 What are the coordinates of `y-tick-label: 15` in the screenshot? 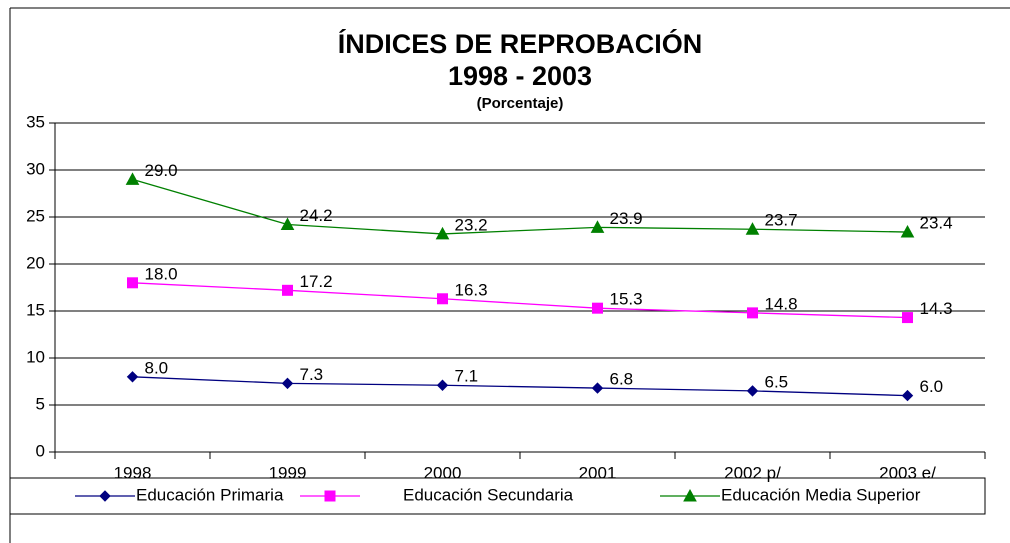 It's located at (35, 309).